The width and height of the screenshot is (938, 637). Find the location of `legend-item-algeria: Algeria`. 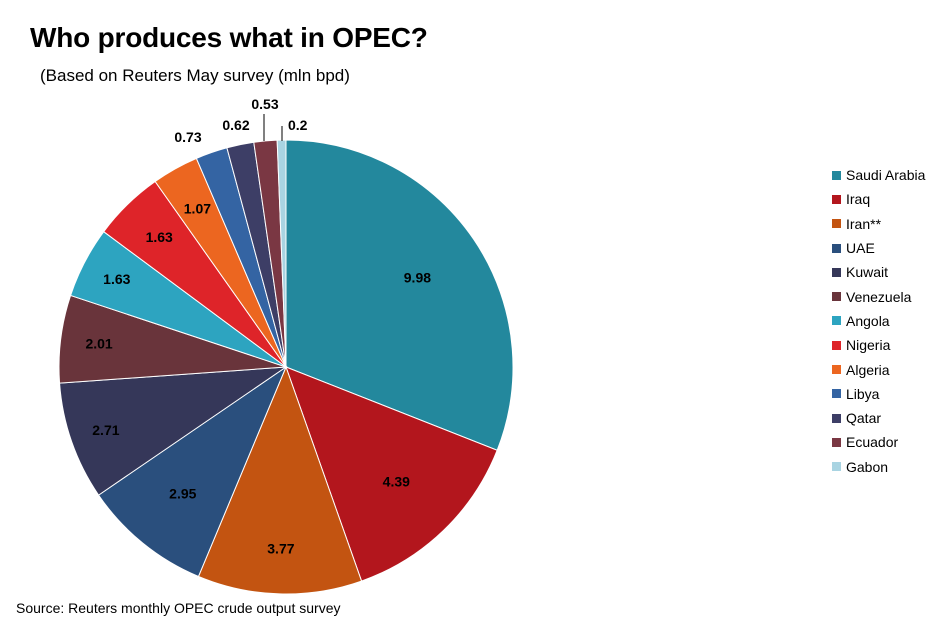

legend-item-algeria: Algeria is located at coordinates (878, 369).